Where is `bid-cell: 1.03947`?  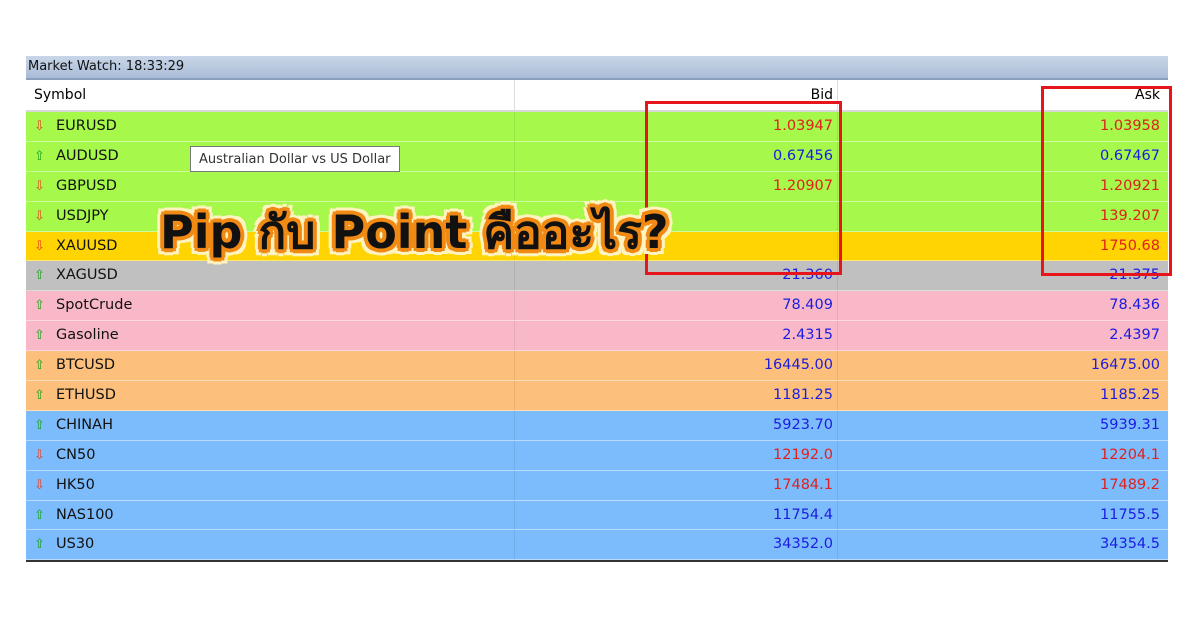 bid-cell: 1.03947 is located at coordinates (676, 126).